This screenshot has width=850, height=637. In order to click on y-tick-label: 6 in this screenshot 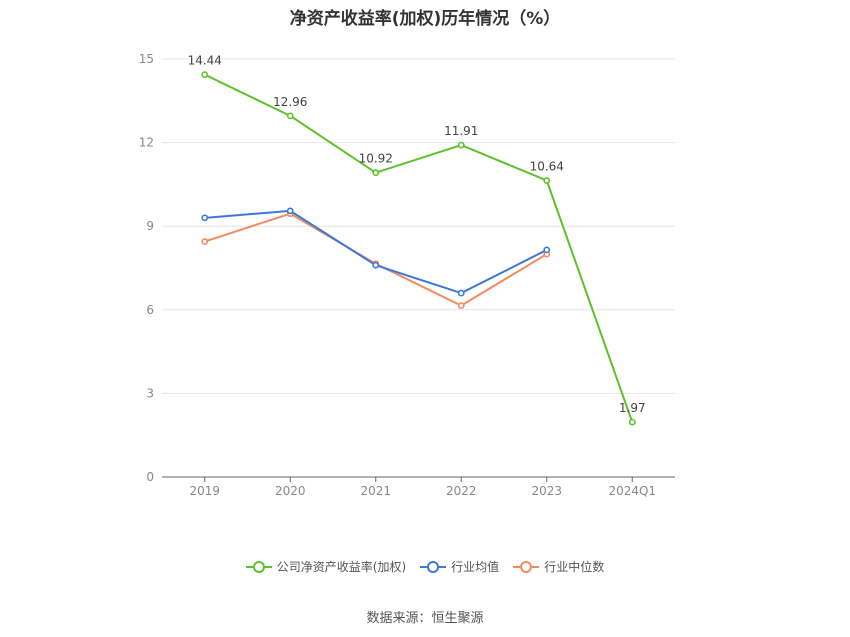, I will do `click(150, 310)`.